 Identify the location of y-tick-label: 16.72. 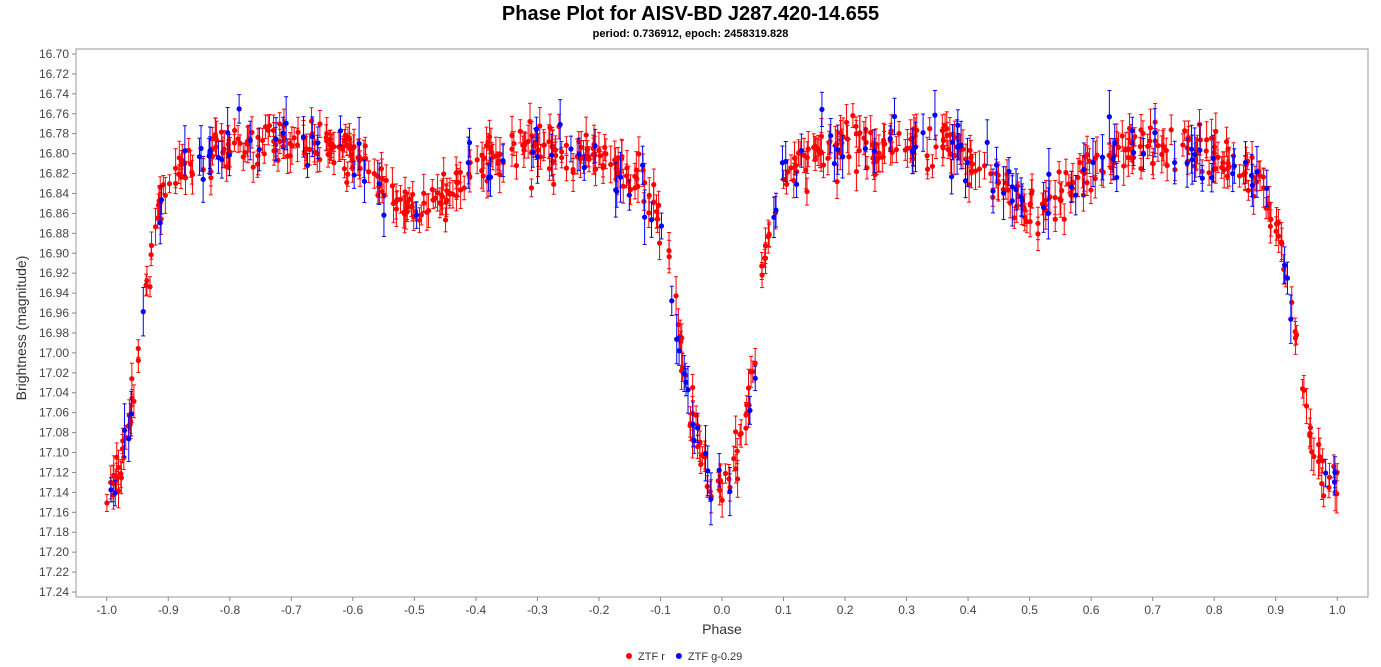
(54, 74).